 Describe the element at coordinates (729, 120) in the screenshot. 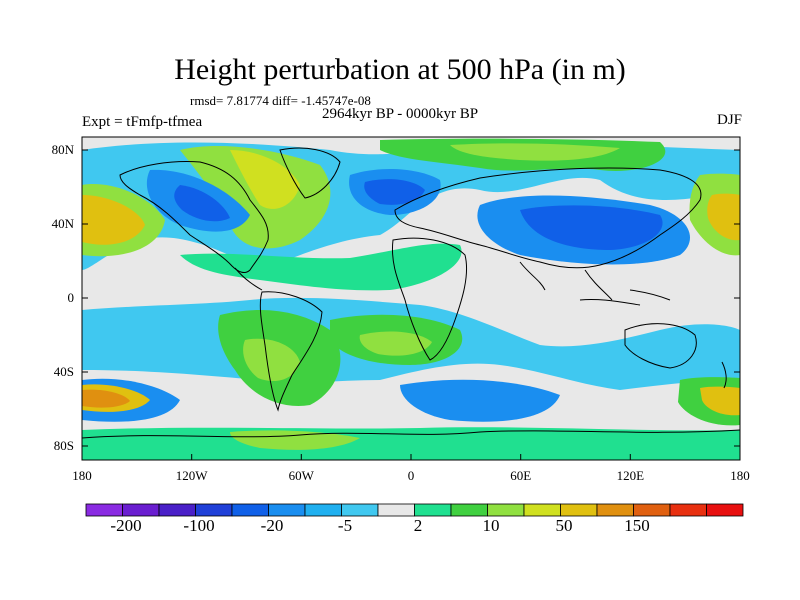

I see `season-label: DJF` at that location.